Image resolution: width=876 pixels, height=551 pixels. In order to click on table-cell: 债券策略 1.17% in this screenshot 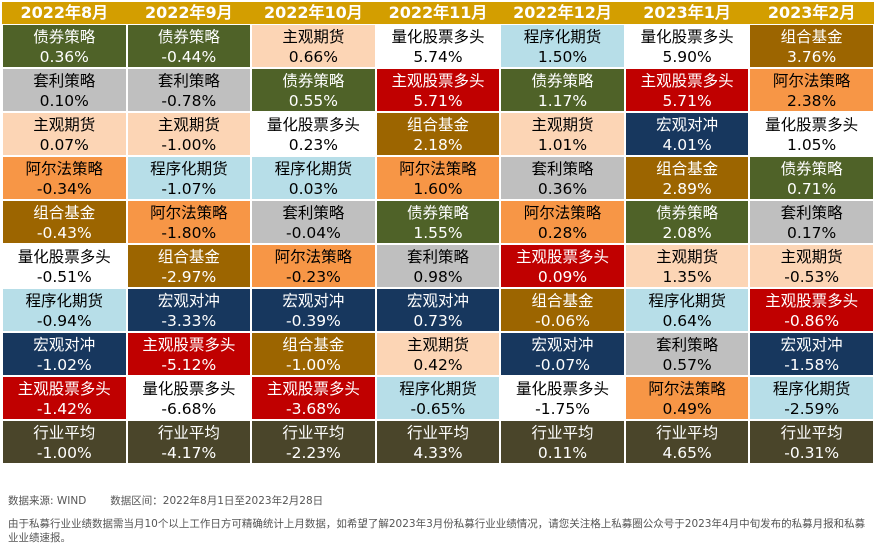, I will do `click(562, 90)`.